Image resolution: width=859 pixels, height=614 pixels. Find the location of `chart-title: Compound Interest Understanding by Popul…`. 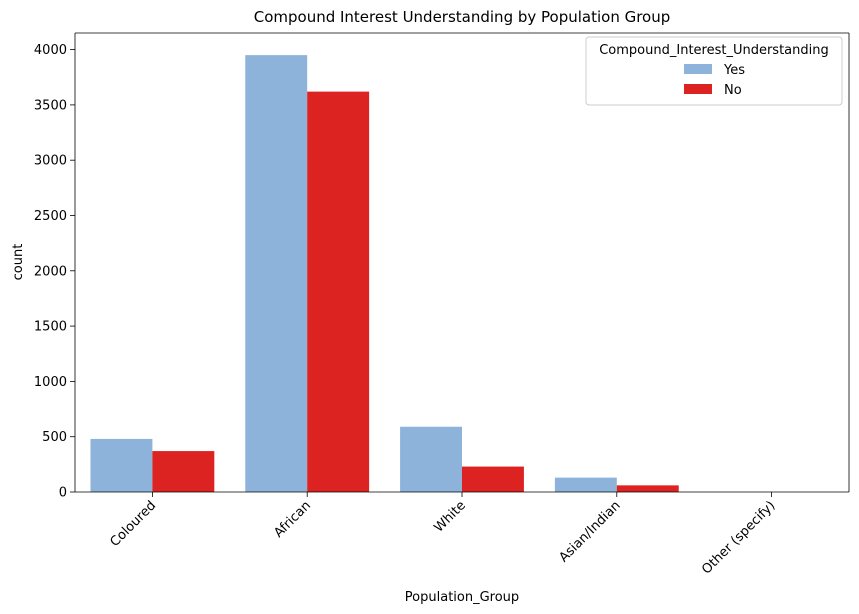

chart-title: Compound Interest Understanding by Popul… is located at coordinates (462, 17).